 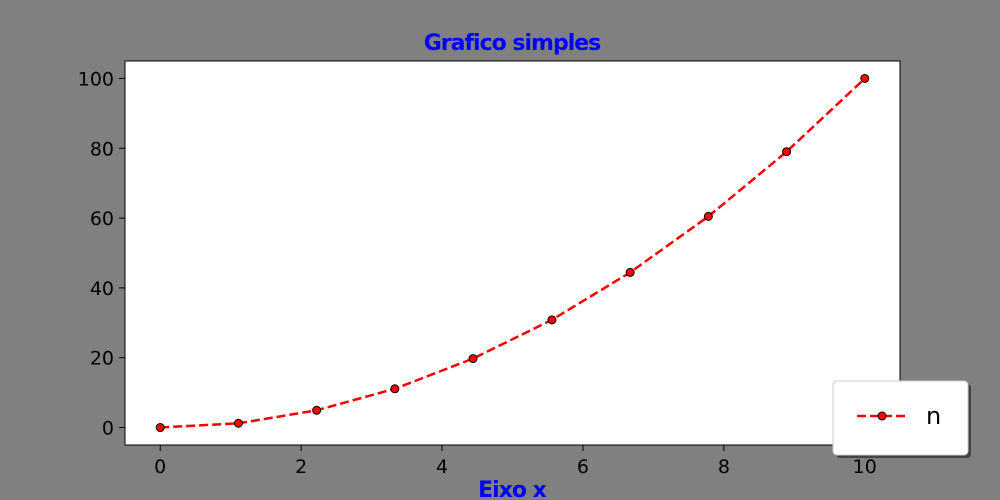 What do you see at coordinates (102, 149) in the screenshot?
I see `y-tick-label: 80` at bounding box center [102, 149].